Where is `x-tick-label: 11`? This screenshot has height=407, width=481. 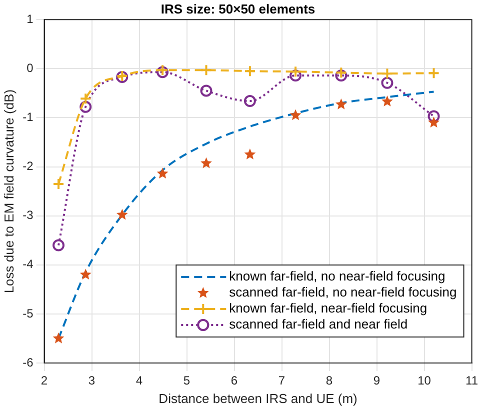
x-tick-label: 11 is located at coordinates (472, 381).